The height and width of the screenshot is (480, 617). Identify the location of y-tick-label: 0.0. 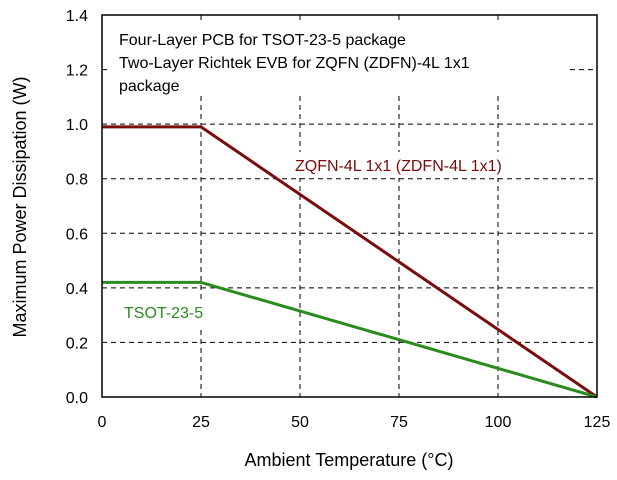
(77, 398).